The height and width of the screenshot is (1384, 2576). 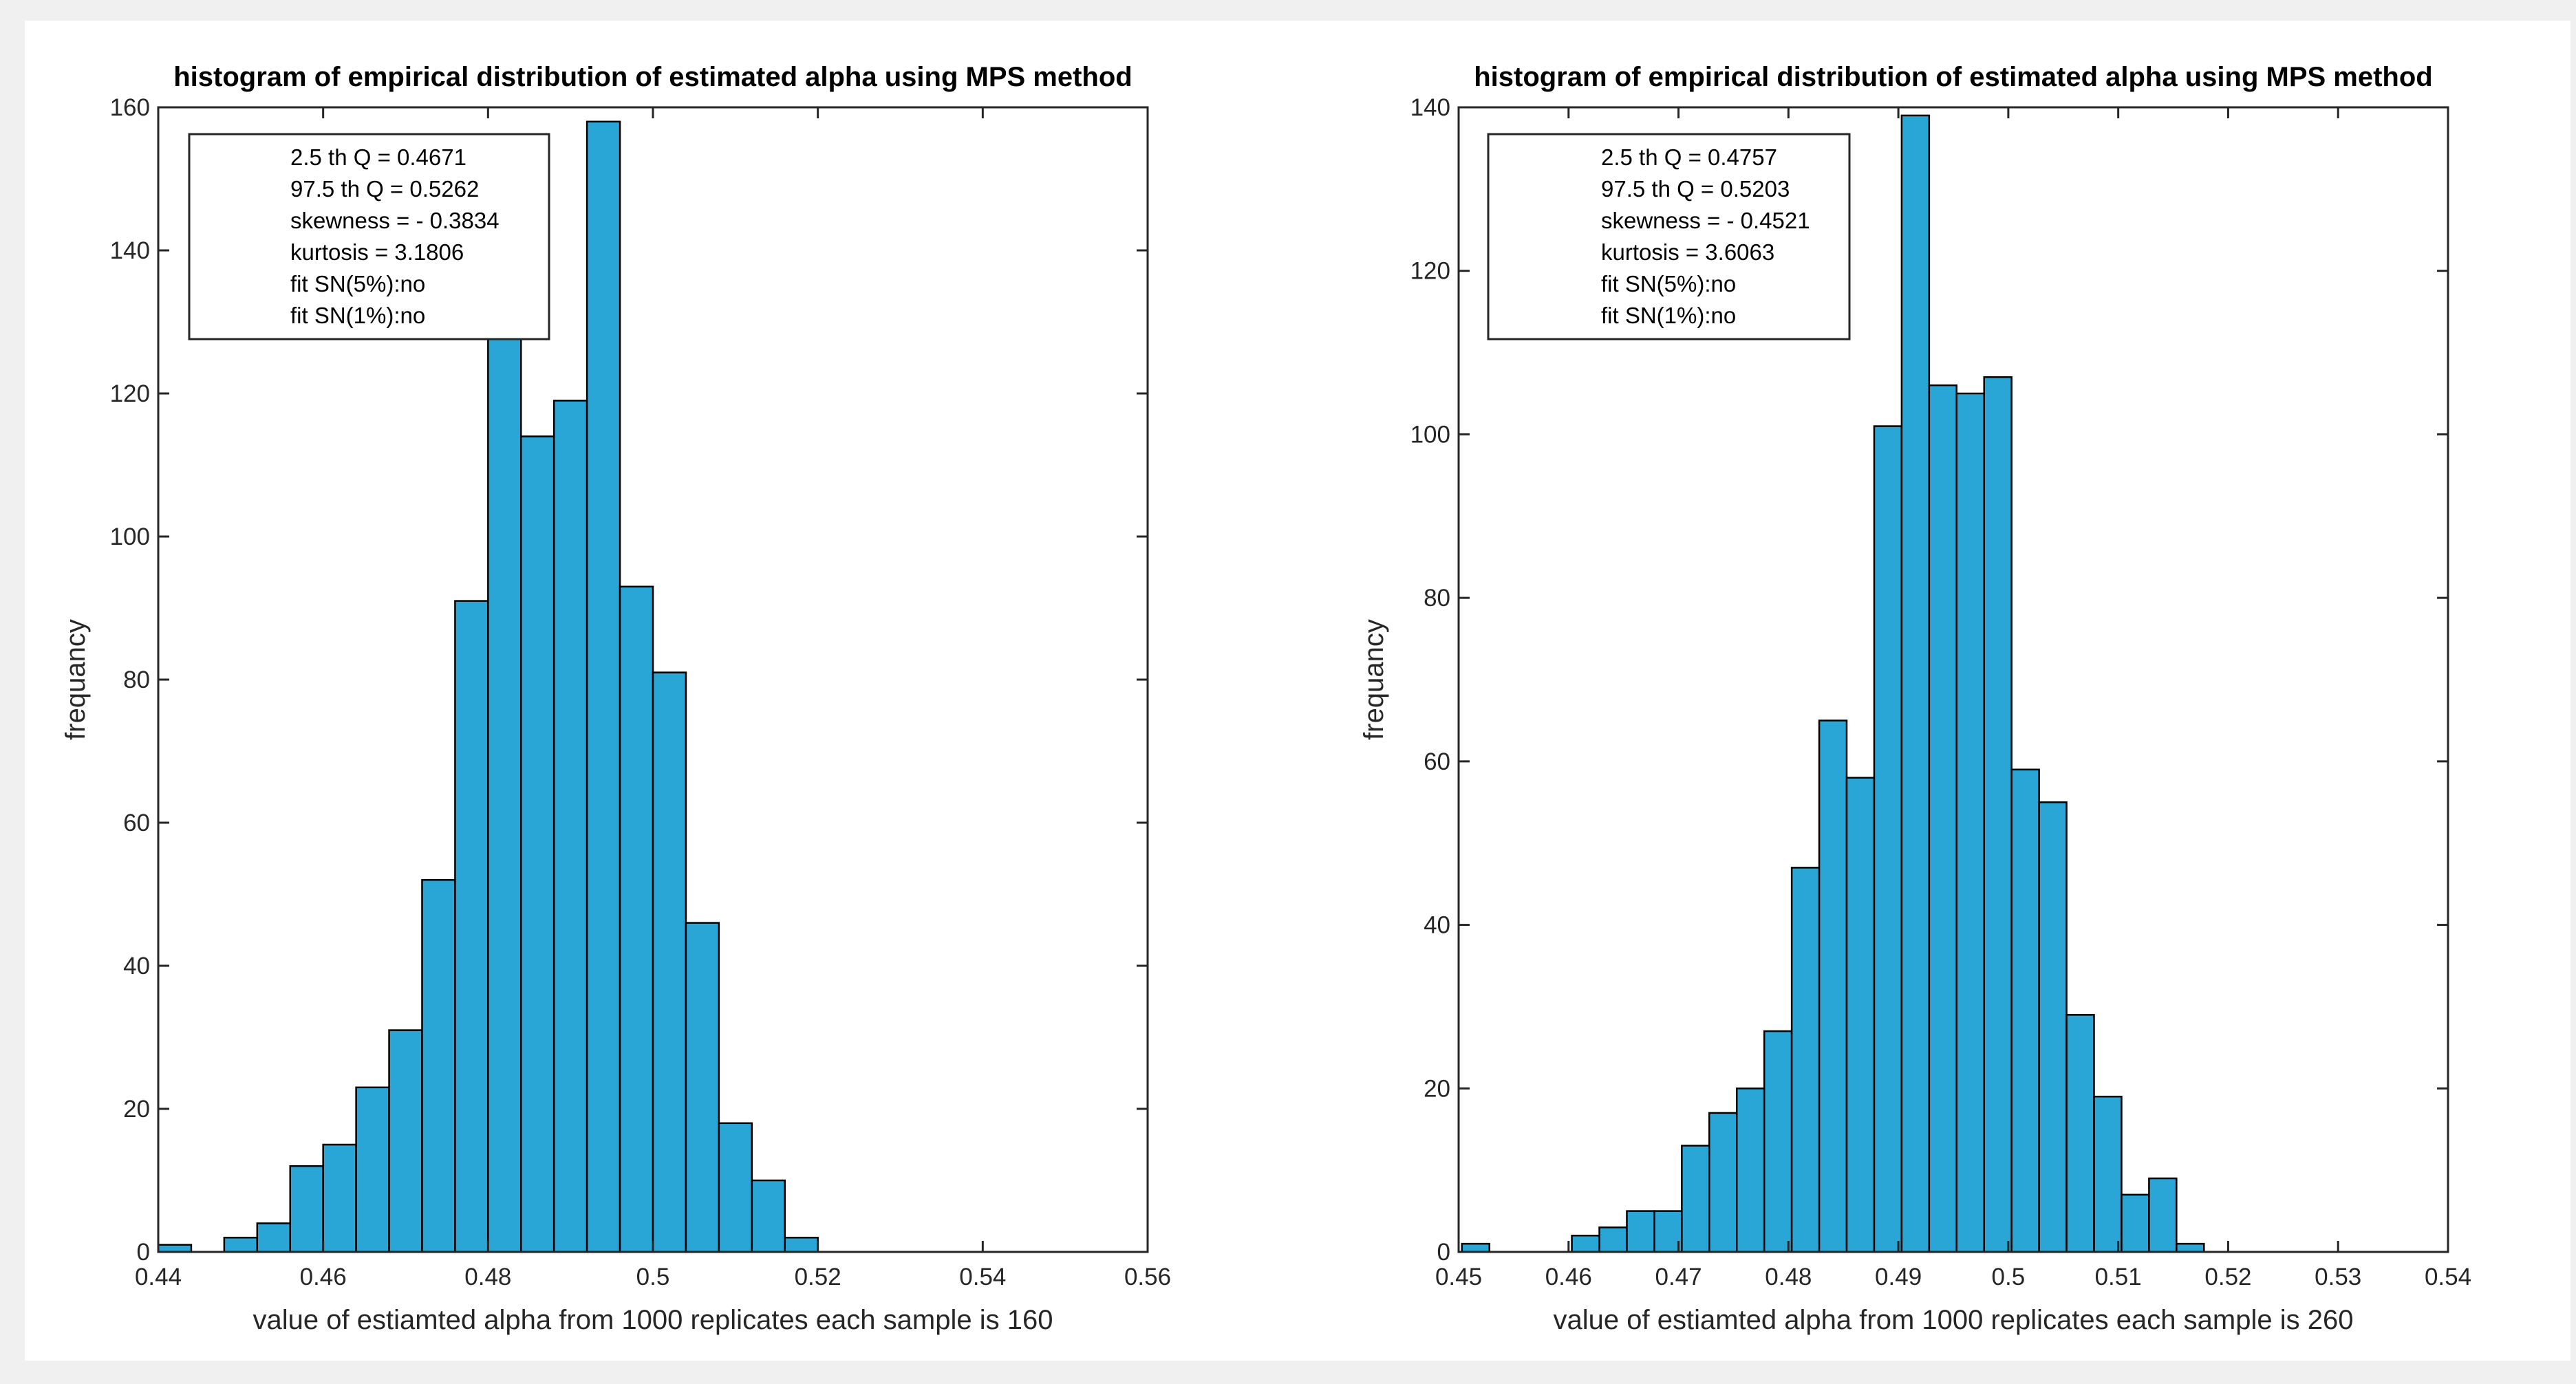 What do you see at coordinates (158, 1277) in the screenshot?
I see `x-tick-label: 0.44` at bounding box center [158, 1277].